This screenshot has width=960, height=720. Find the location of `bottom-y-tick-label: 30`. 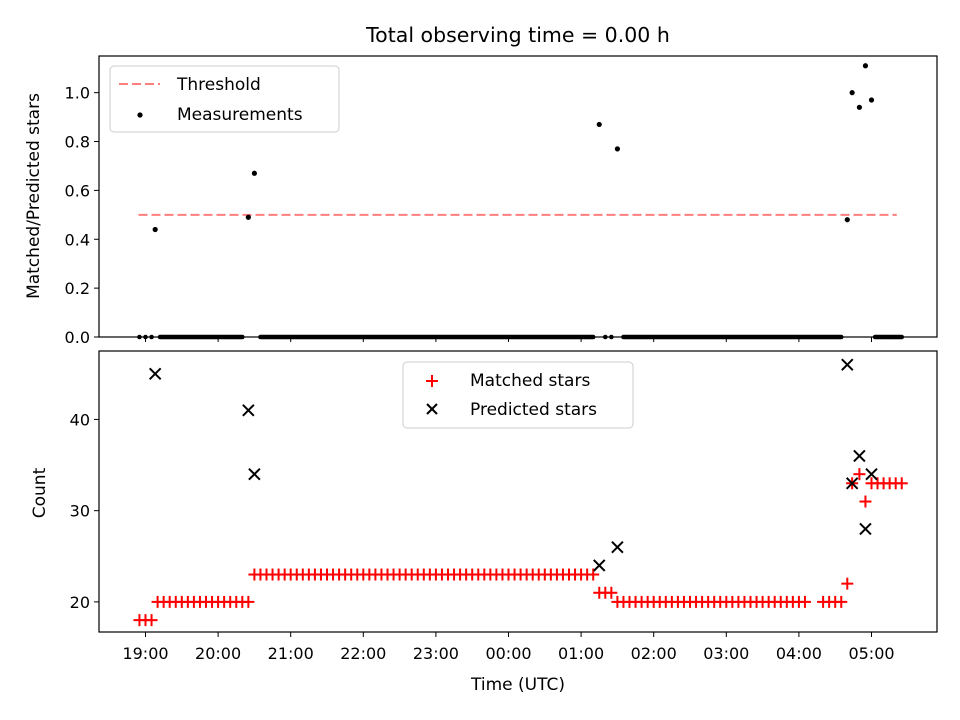

bottom-y-tick-label: 30 is located at coordinates (80, 511).